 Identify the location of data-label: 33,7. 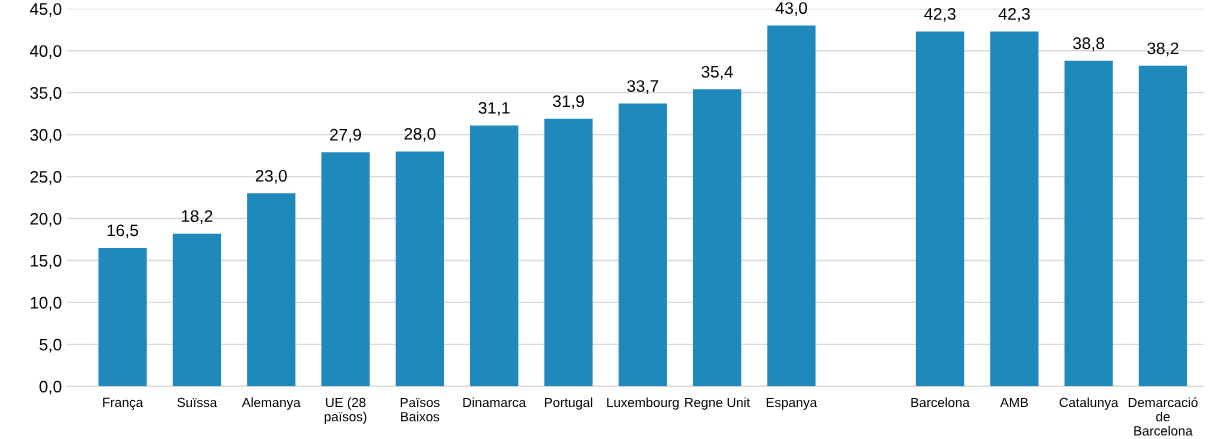
(643, 87).